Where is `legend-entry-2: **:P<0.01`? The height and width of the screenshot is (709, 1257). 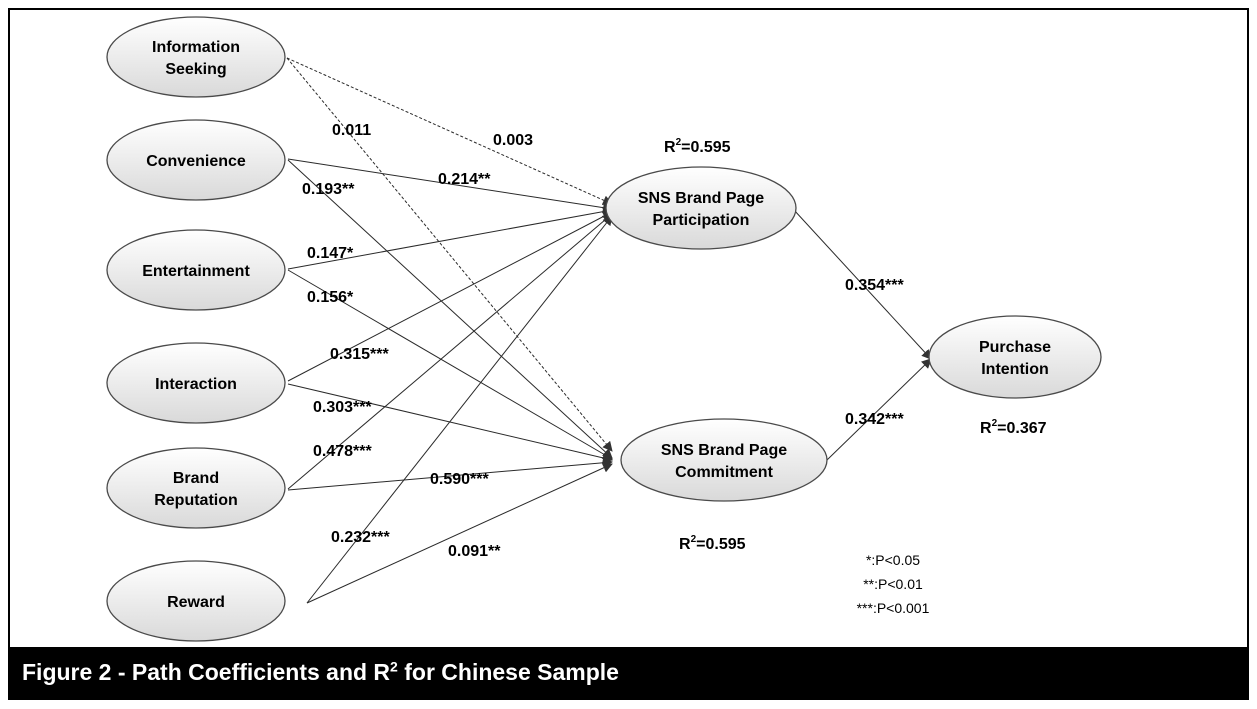 legend-entry-2: **:P<0.01 is located at coordinates (893, 584).